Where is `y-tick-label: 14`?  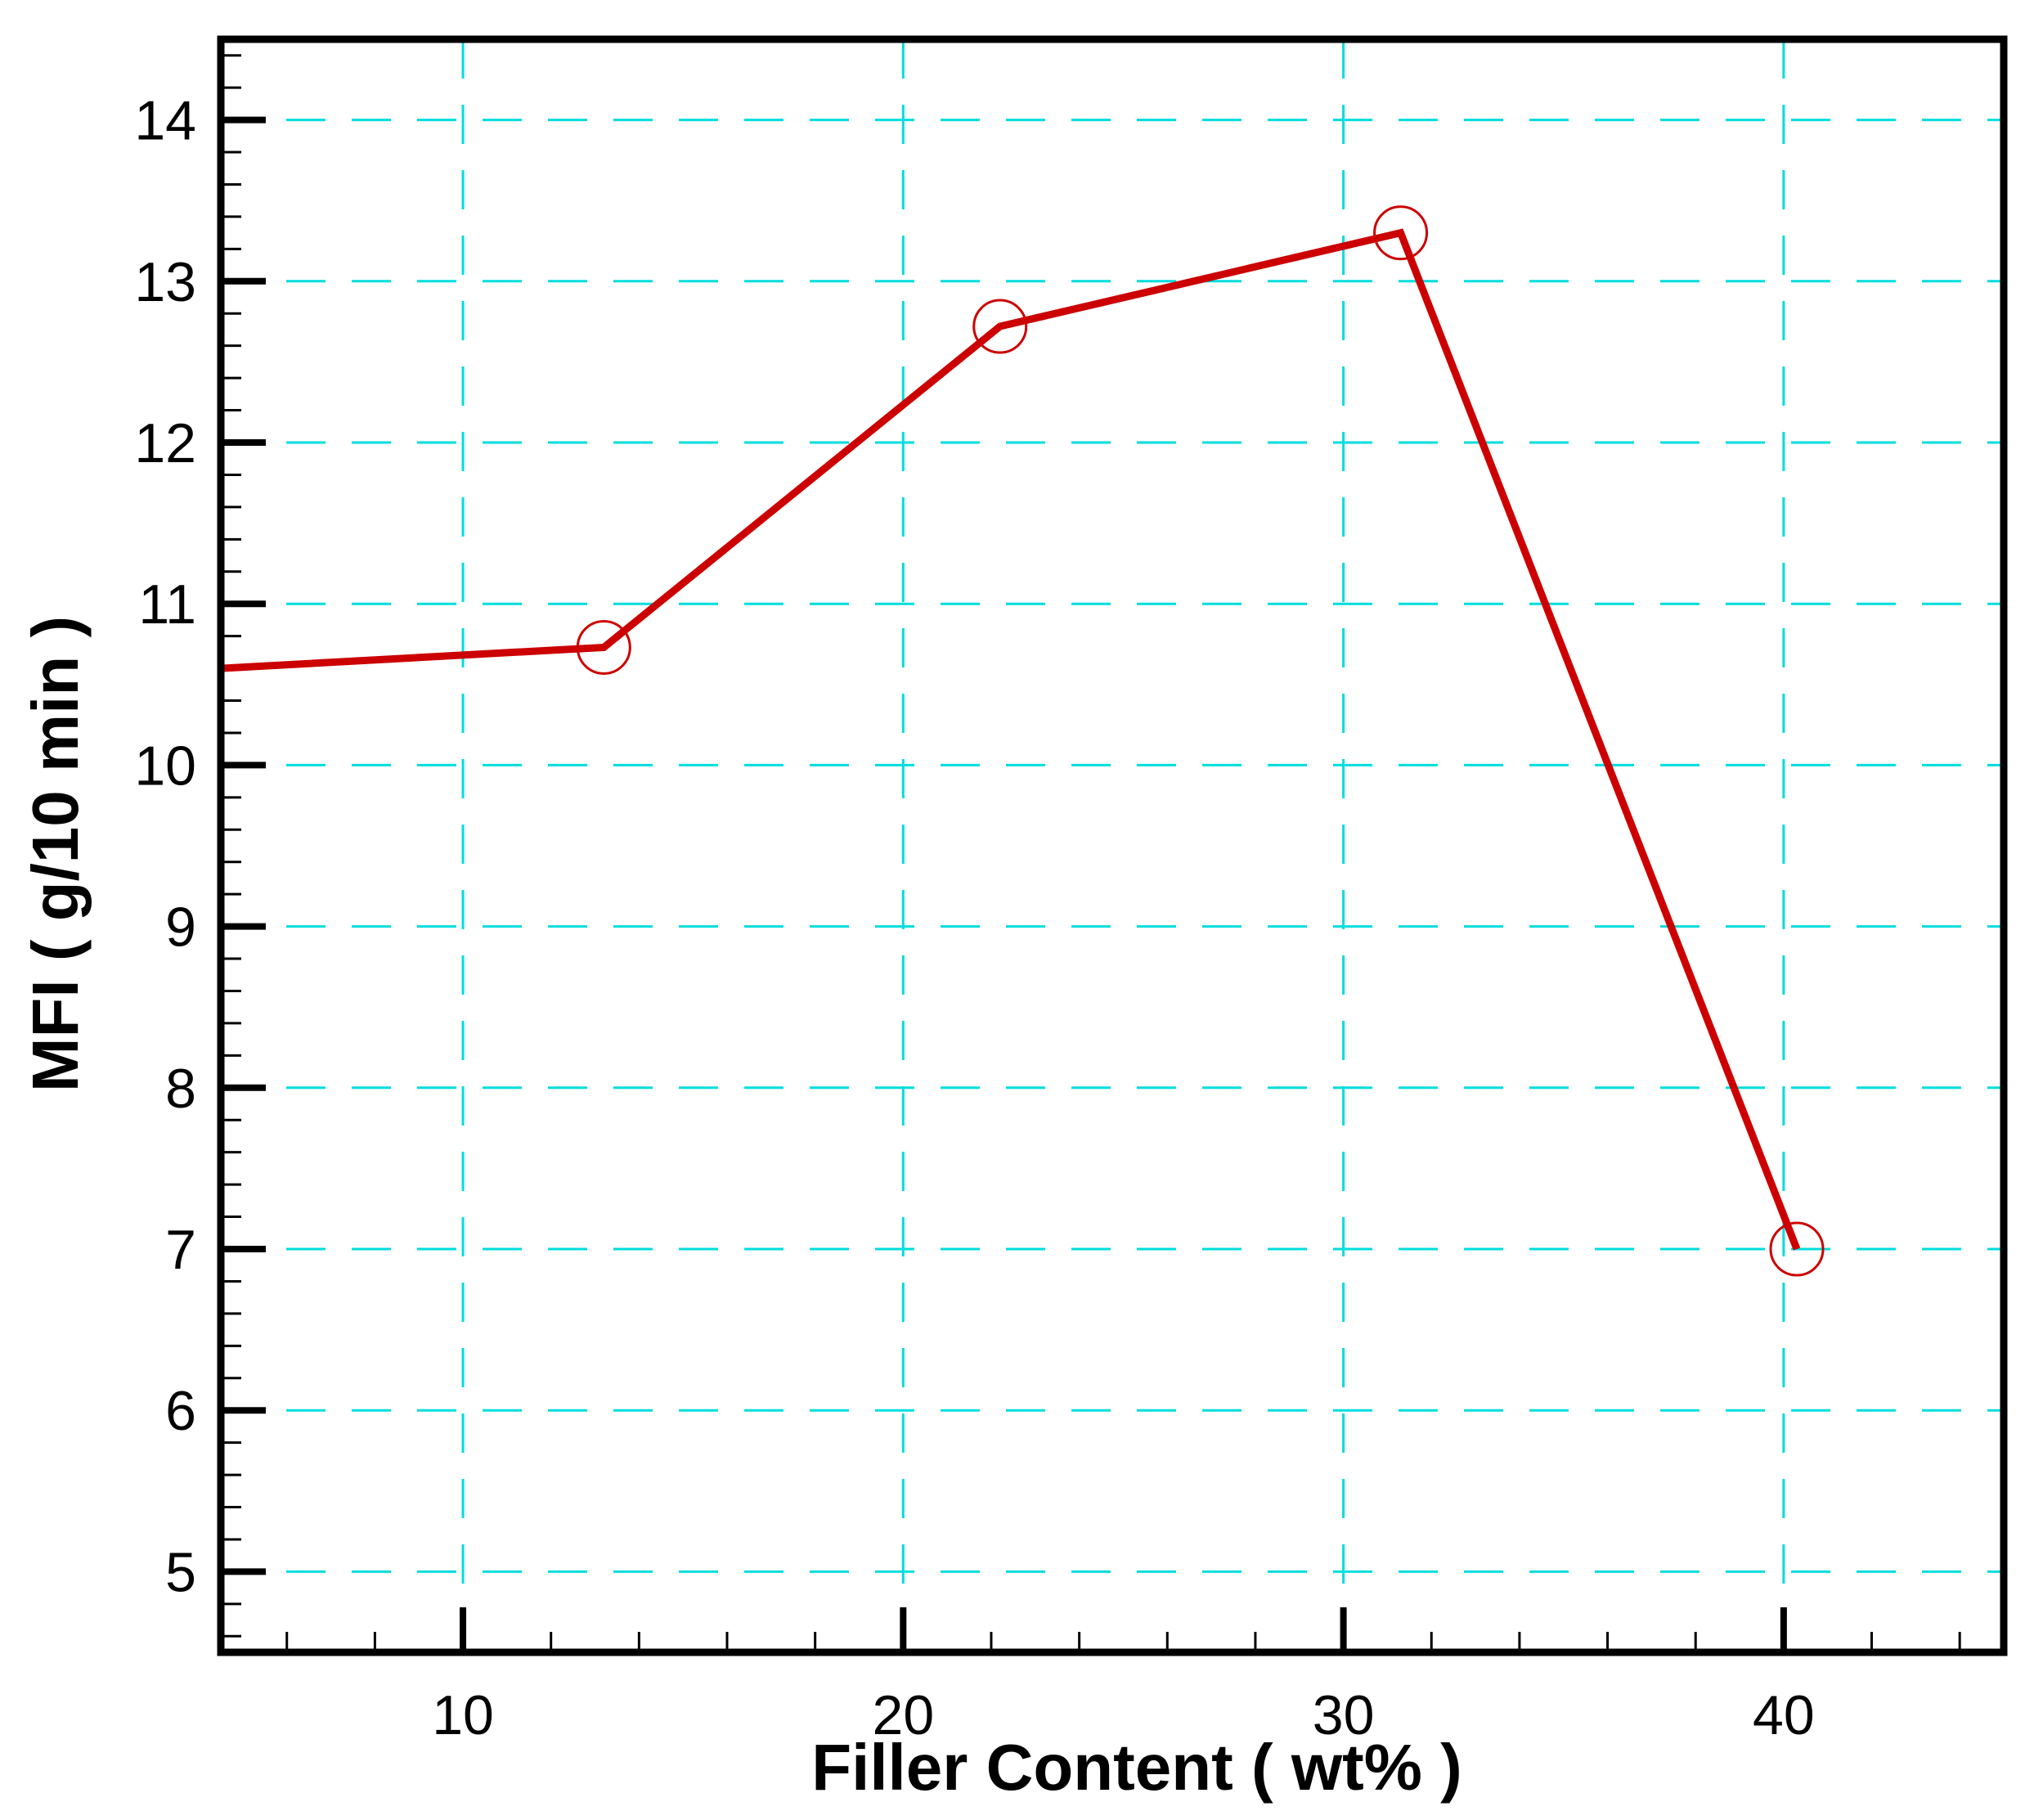 y-tick-label: 14 is located at coordinates (165, 121).